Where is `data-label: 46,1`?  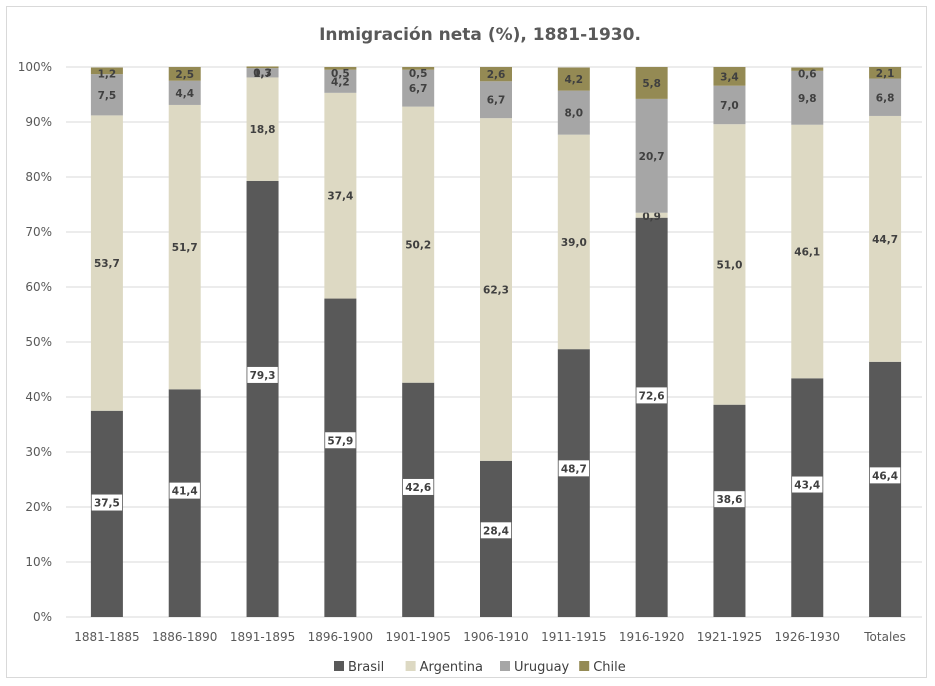
data-label: 46,1 is located at coordinates (807, 253).